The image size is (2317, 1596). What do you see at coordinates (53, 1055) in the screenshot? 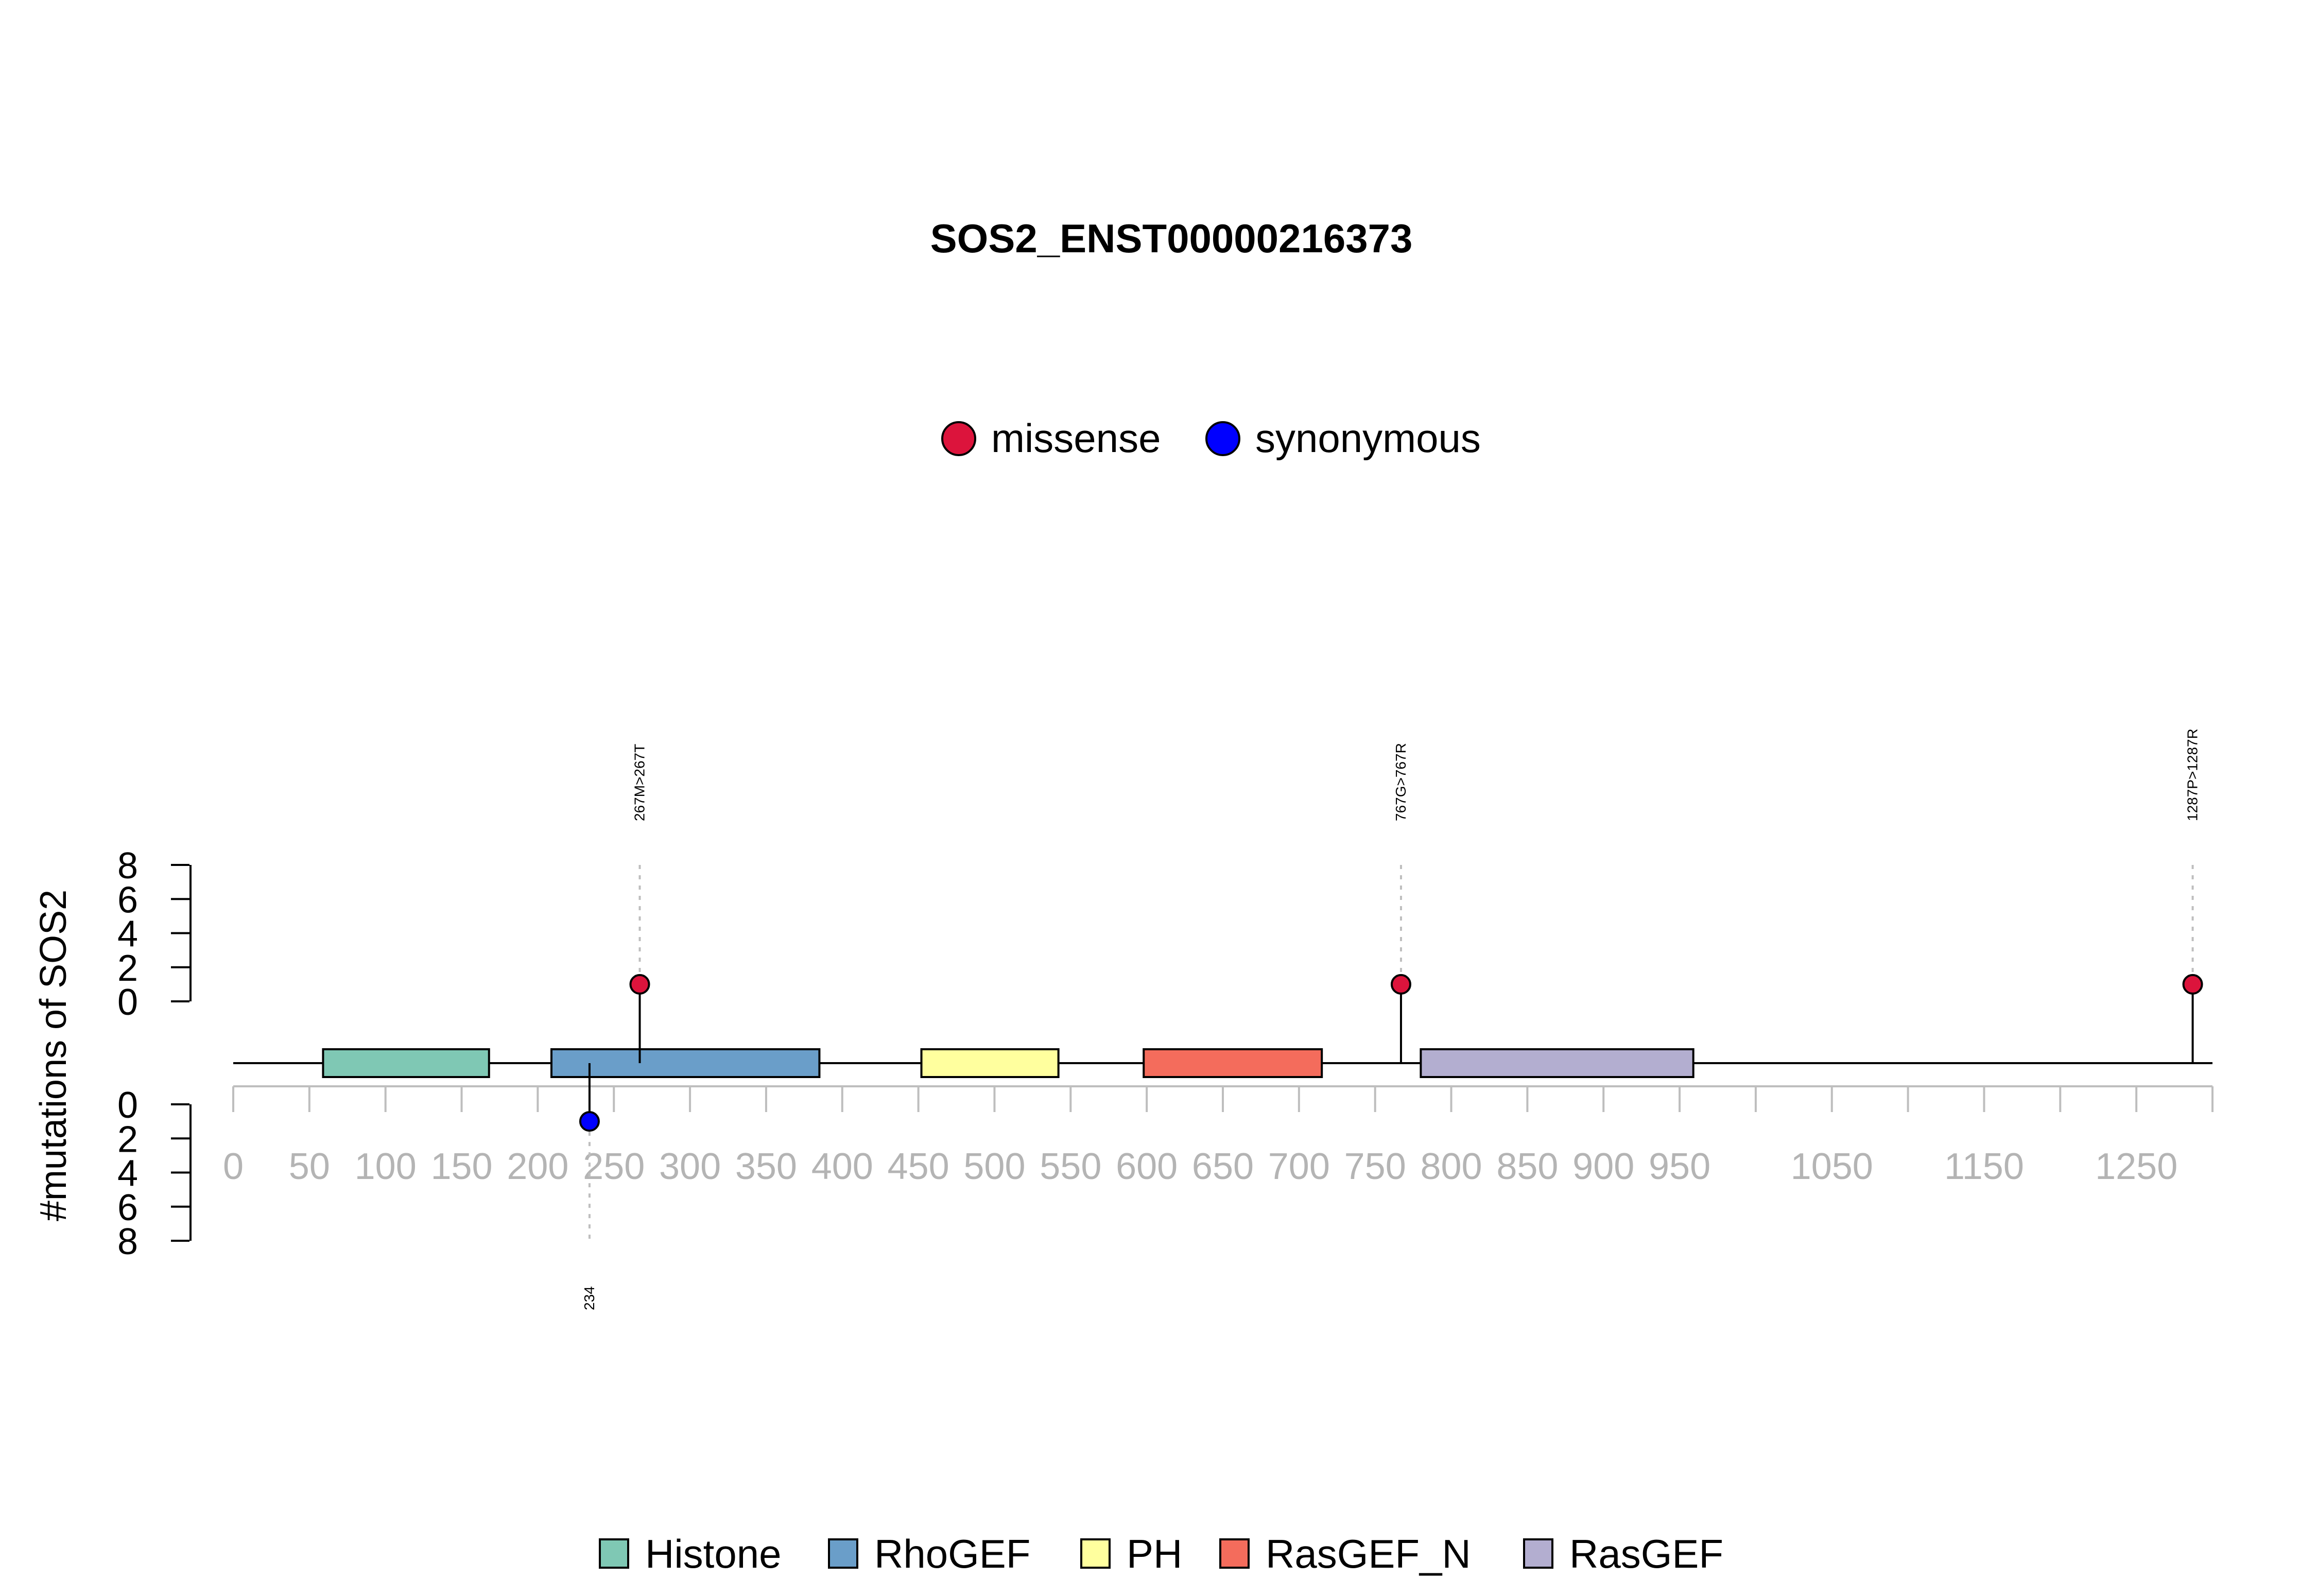
I see `y-axis-label: #mutations of SOS2` at bounding box center [53, 1055].